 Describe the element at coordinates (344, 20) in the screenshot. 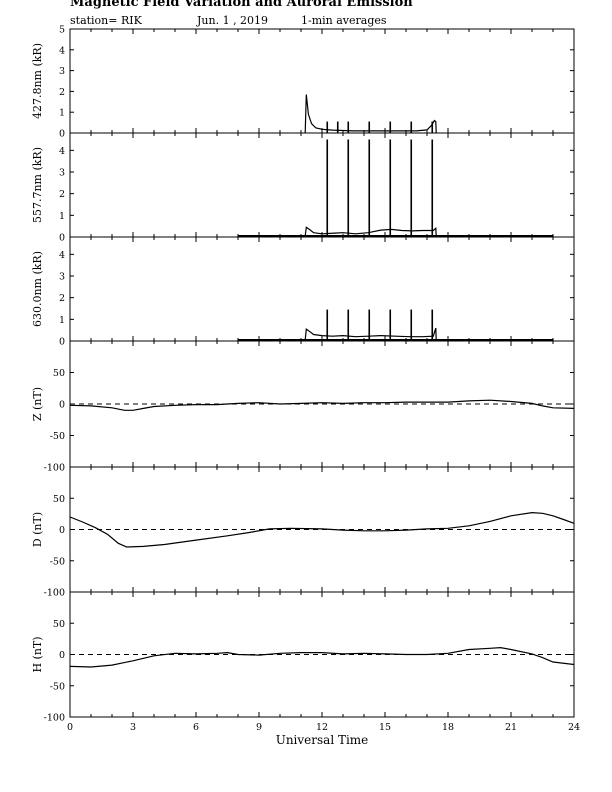

I see `averaging-label: 1-min averages` at that location.